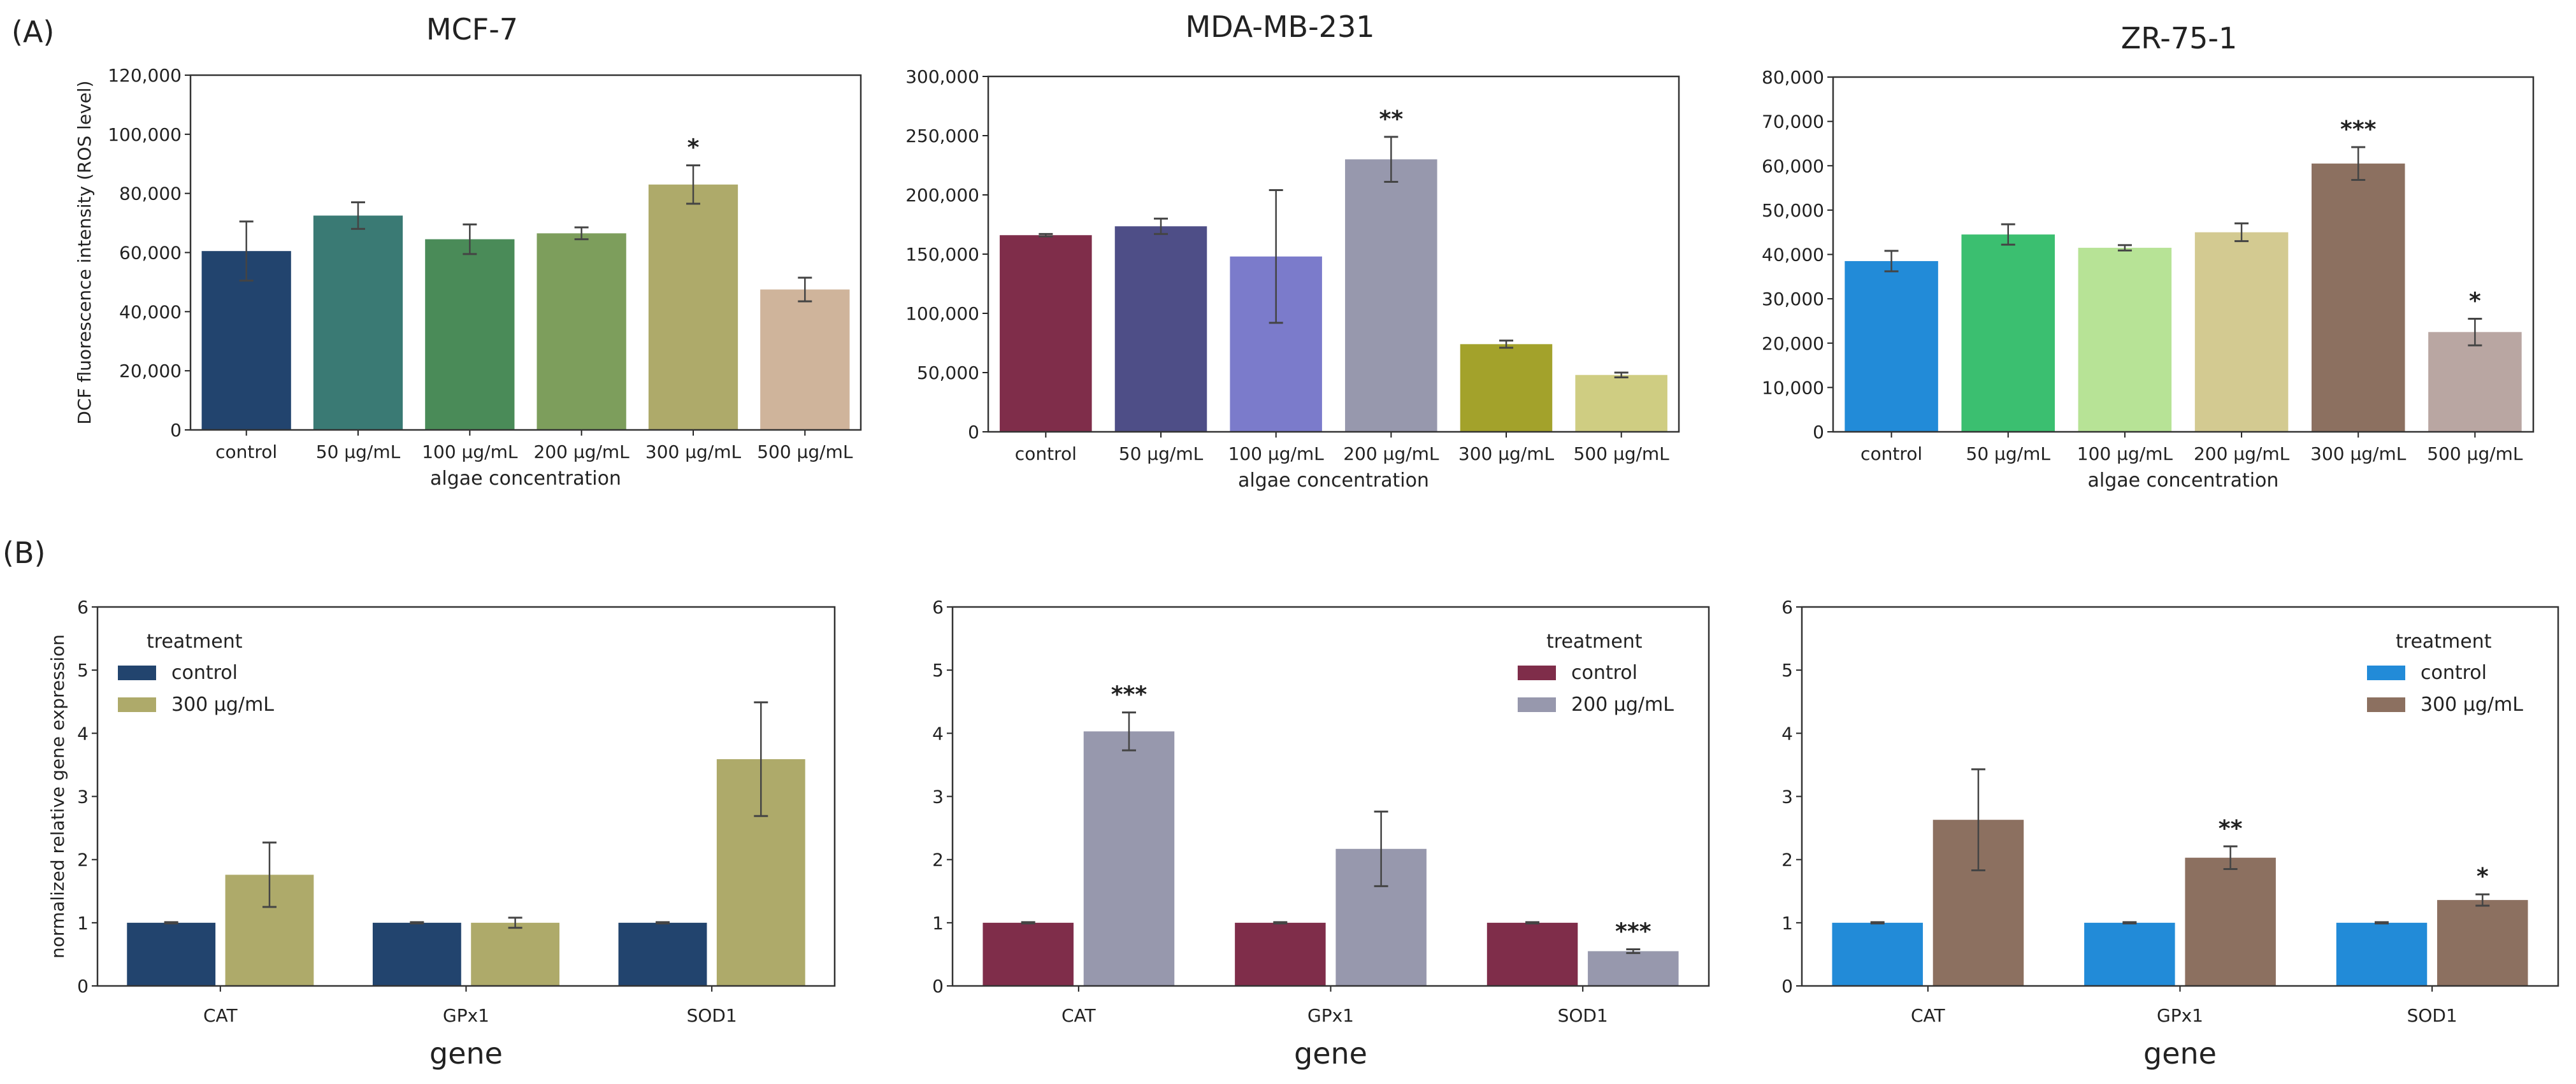 The width and height of the screenshot is (2576, 1084). What do you see at coordinates (472, 29) in the screenshot?
I see `chart-title: MCF-7` at bounding box center [472, 29].